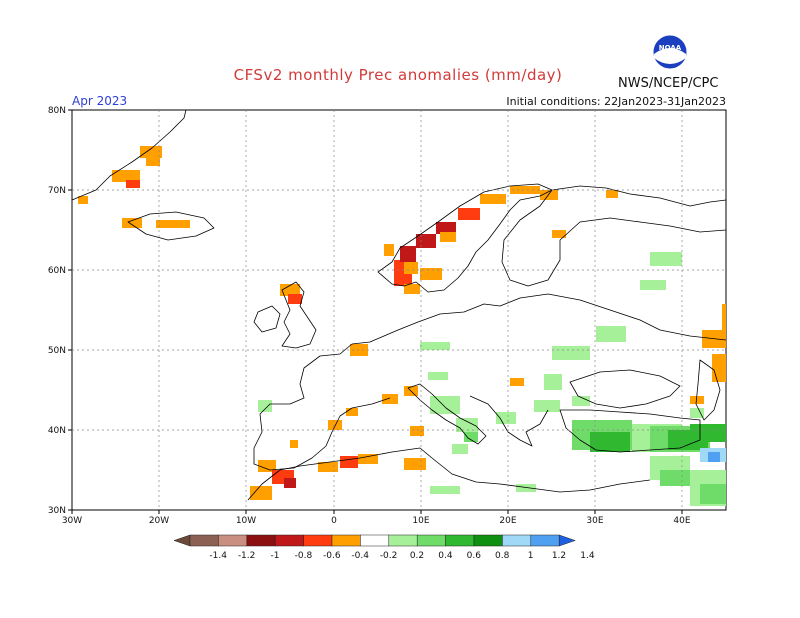 The image size is (800, 618). What do you see at coordinates (376, 521) in the screenshot?
I see `longitude-labels: 30W 20W 10W 0 10E 20E 30E 40E` at bounding box center [376, 521].